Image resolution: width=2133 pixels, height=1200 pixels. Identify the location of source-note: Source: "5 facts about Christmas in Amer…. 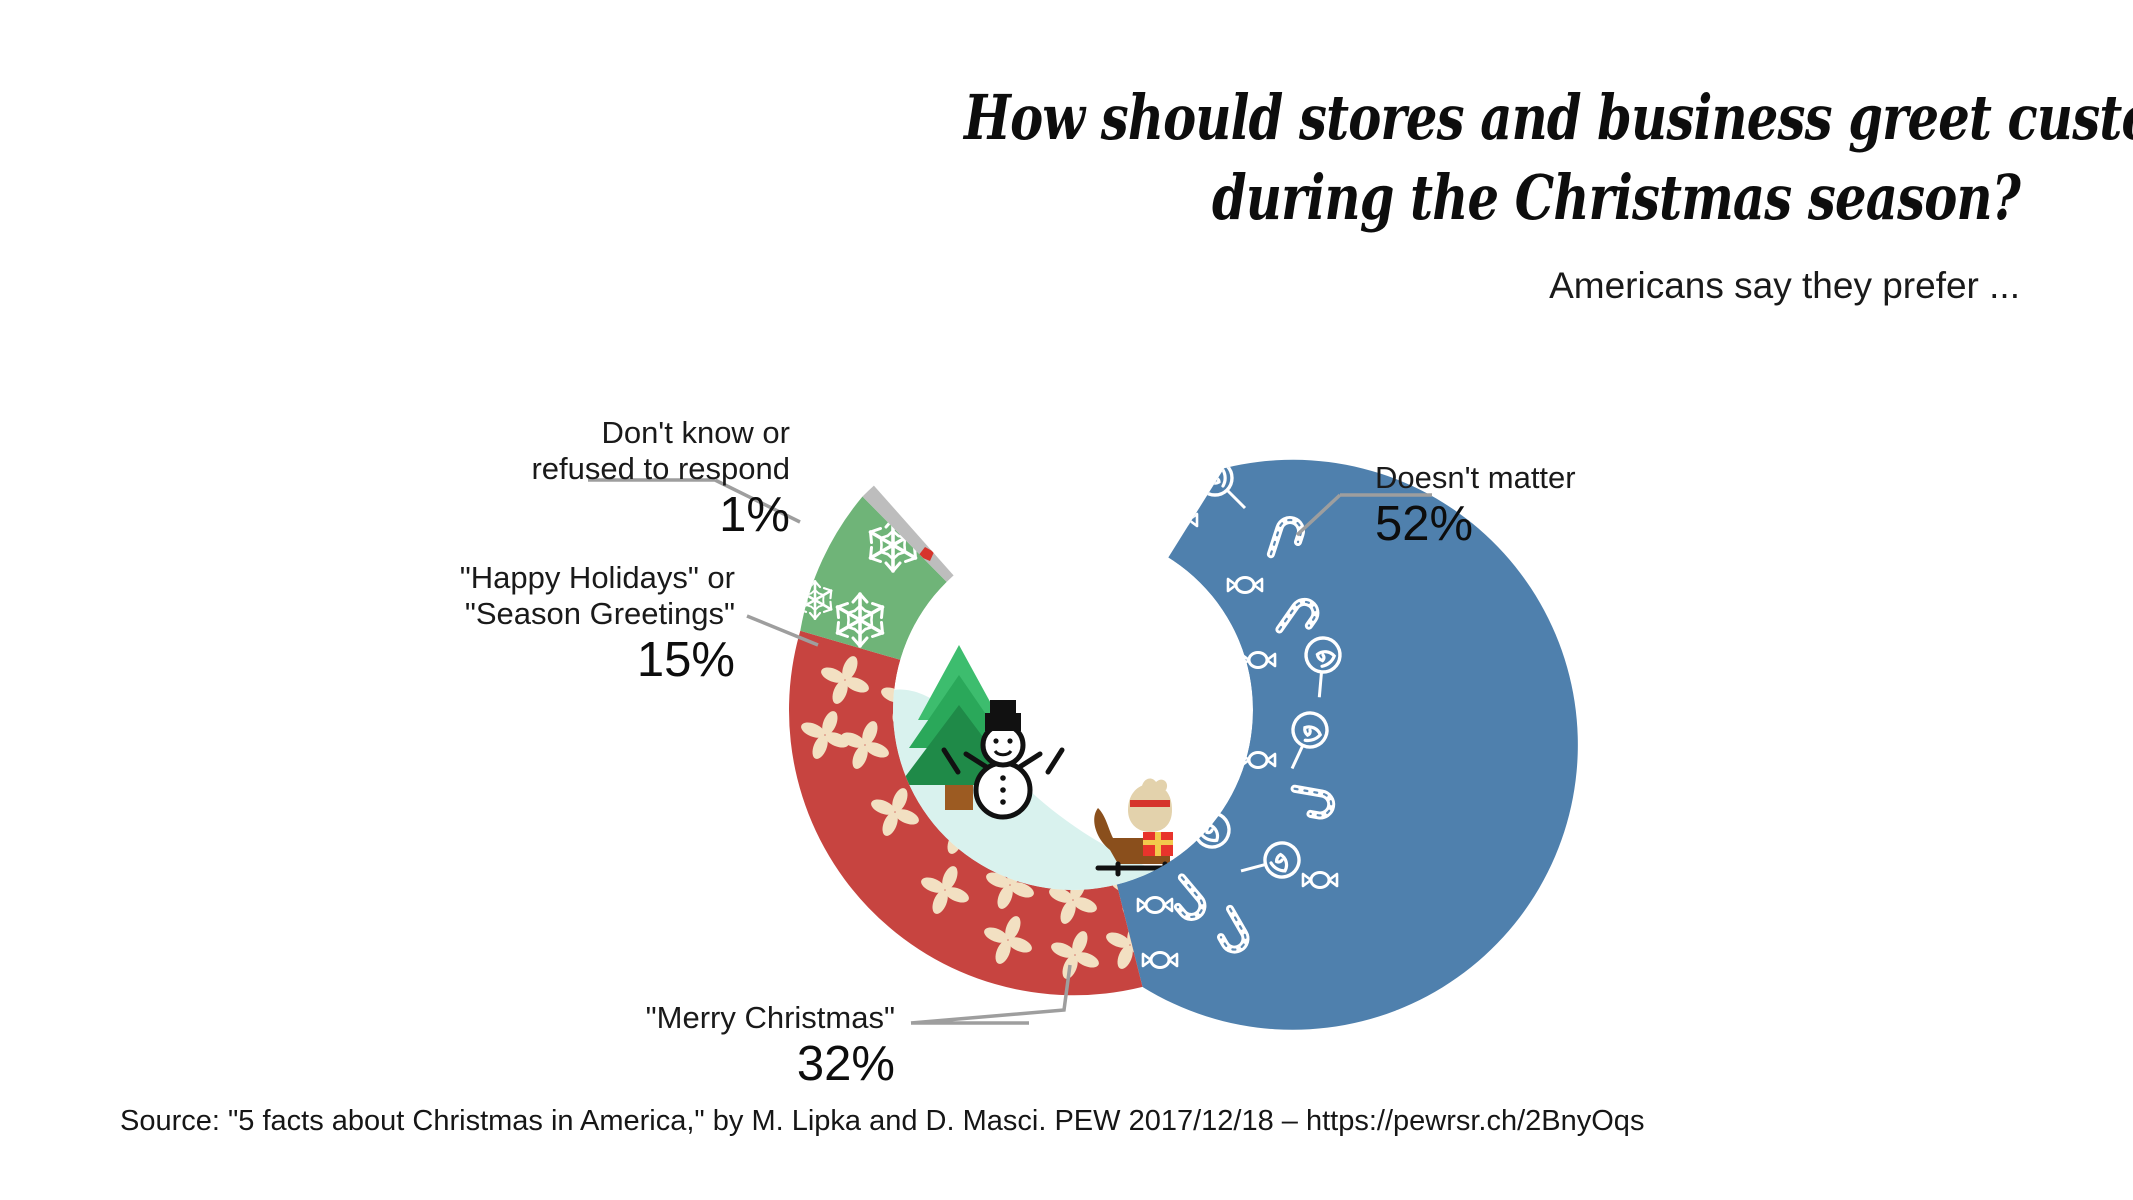
(882, 1121).